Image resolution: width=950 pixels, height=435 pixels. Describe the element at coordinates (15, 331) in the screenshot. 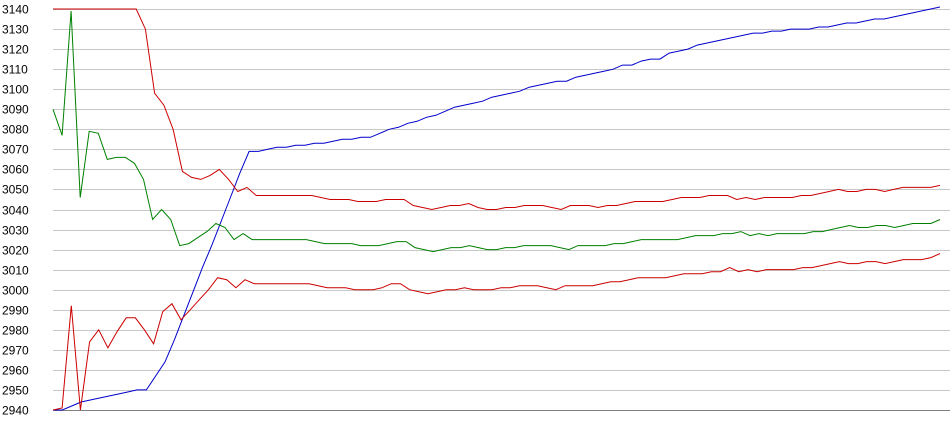

I see `y-tick-label: 2980` at that location.